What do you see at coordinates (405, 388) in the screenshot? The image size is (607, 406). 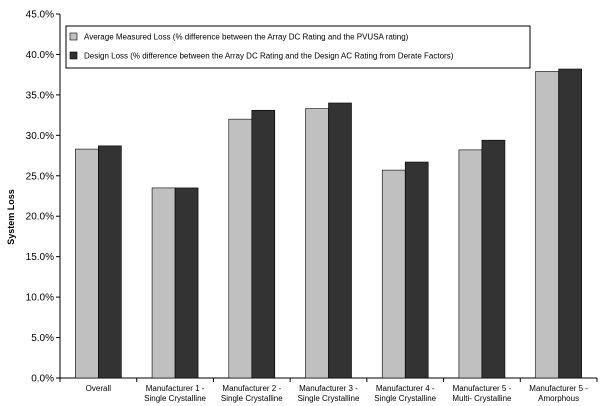 I see `x-tick-label: Manufacturer 4 -` at bounding box center [405, 388].